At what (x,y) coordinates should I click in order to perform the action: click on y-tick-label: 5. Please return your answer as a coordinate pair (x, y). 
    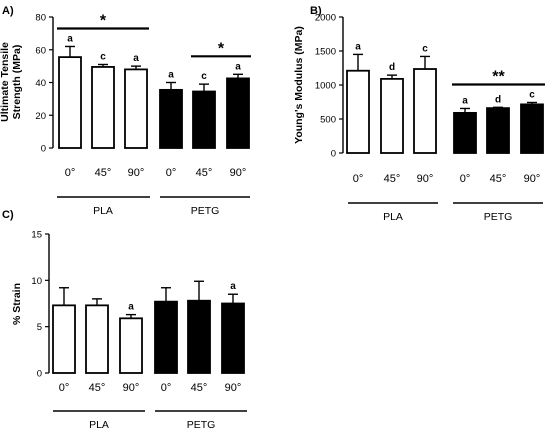
    Looking at the image, I should click on (39, 327).